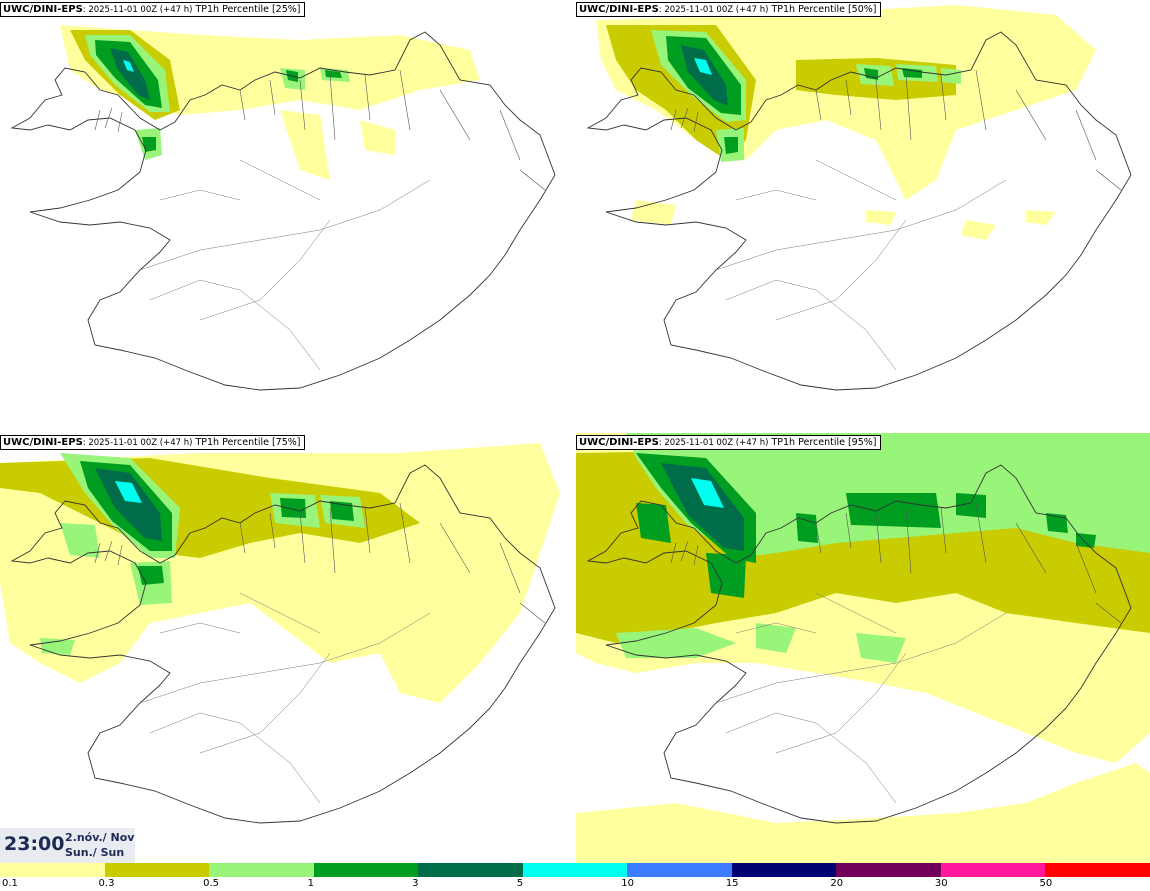 The height and width of the screenshot is (891, 1150). I want to click on colorbar-tick-label: 0.5, so click(211, 883).